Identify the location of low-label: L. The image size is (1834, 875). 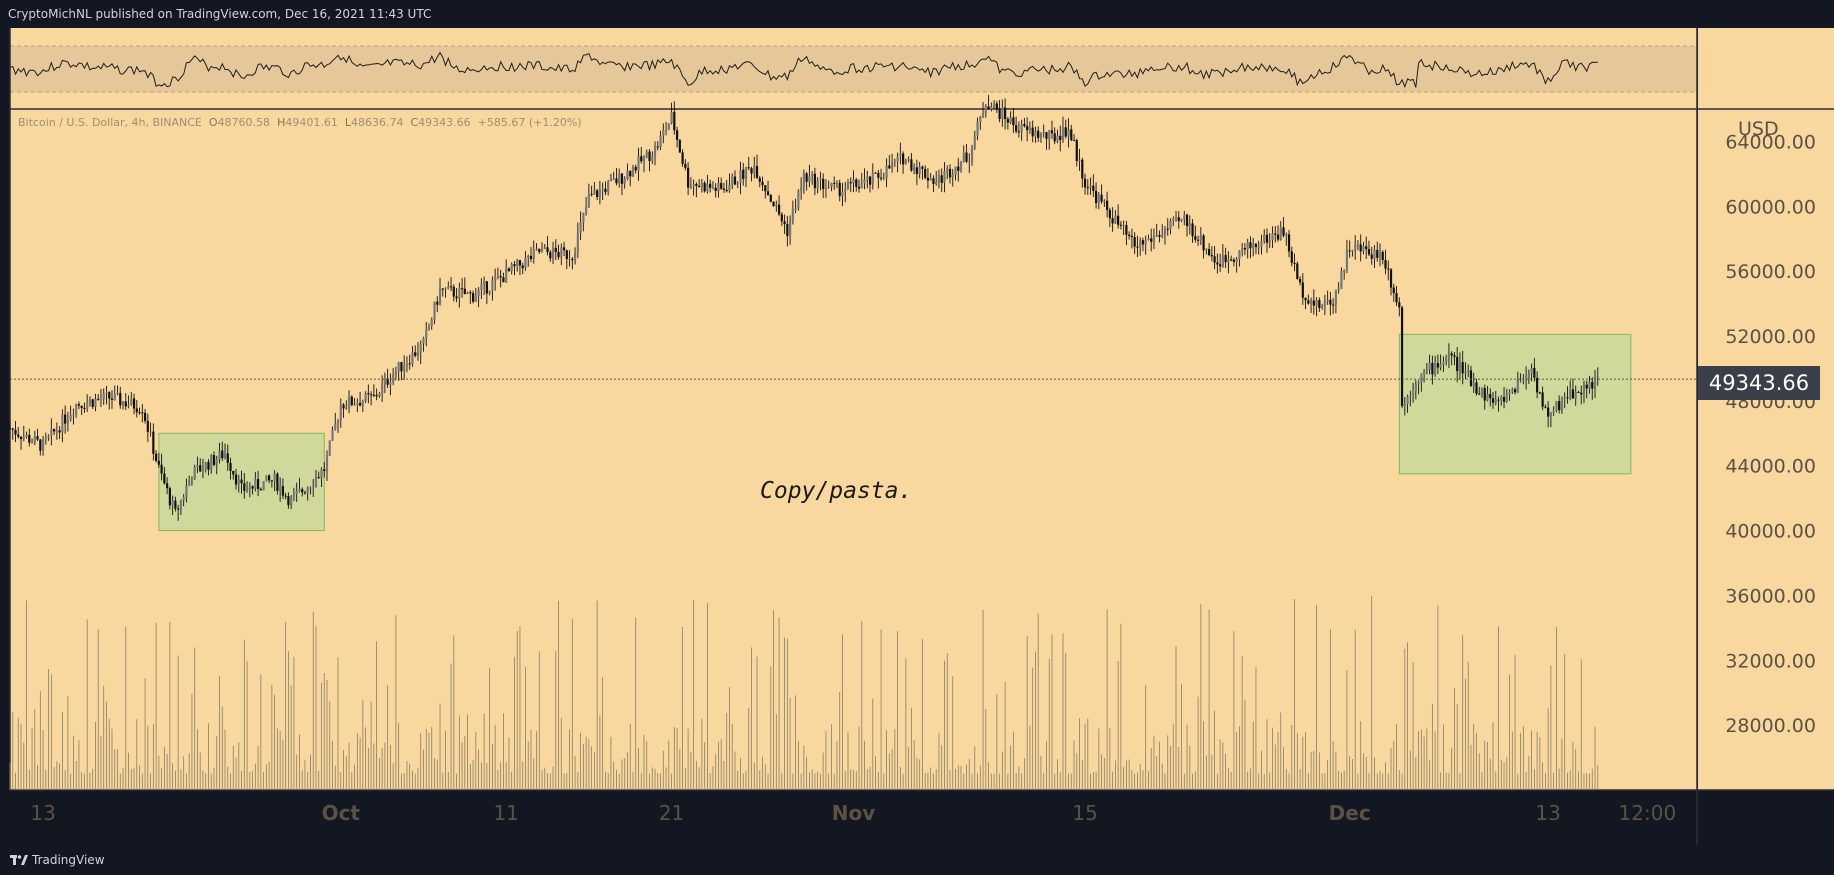
(347, 122).